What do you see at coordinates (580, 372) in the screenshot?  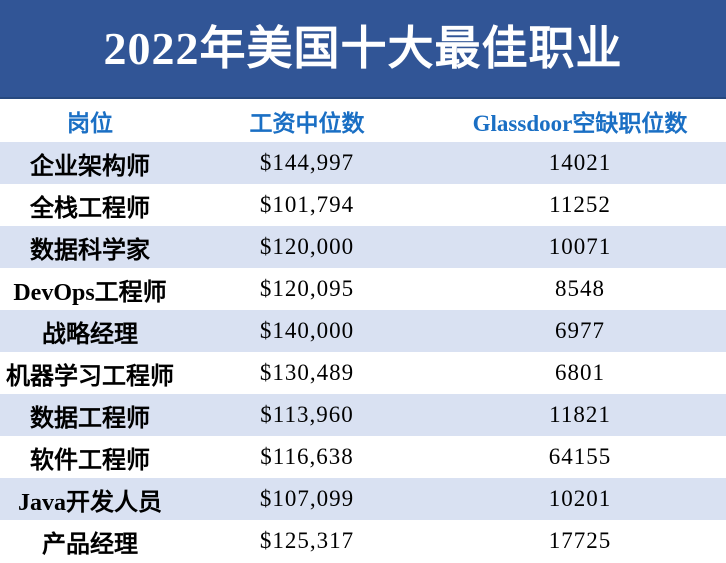 I see `openings-cell: 6801` at bounding box center [580, 372].